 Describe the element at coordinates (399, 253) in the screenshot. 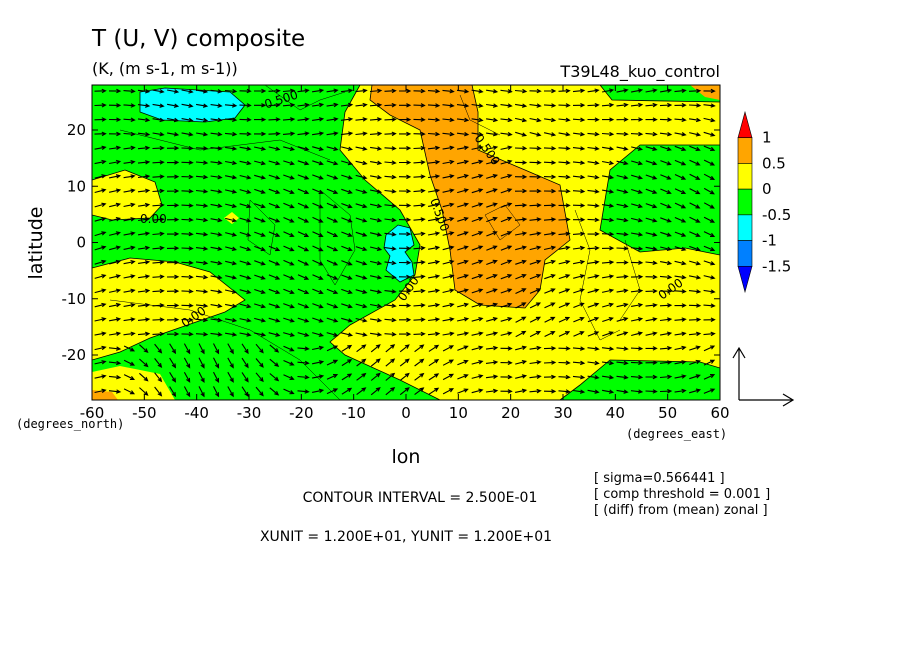

I see `cool-region-center` at that location.